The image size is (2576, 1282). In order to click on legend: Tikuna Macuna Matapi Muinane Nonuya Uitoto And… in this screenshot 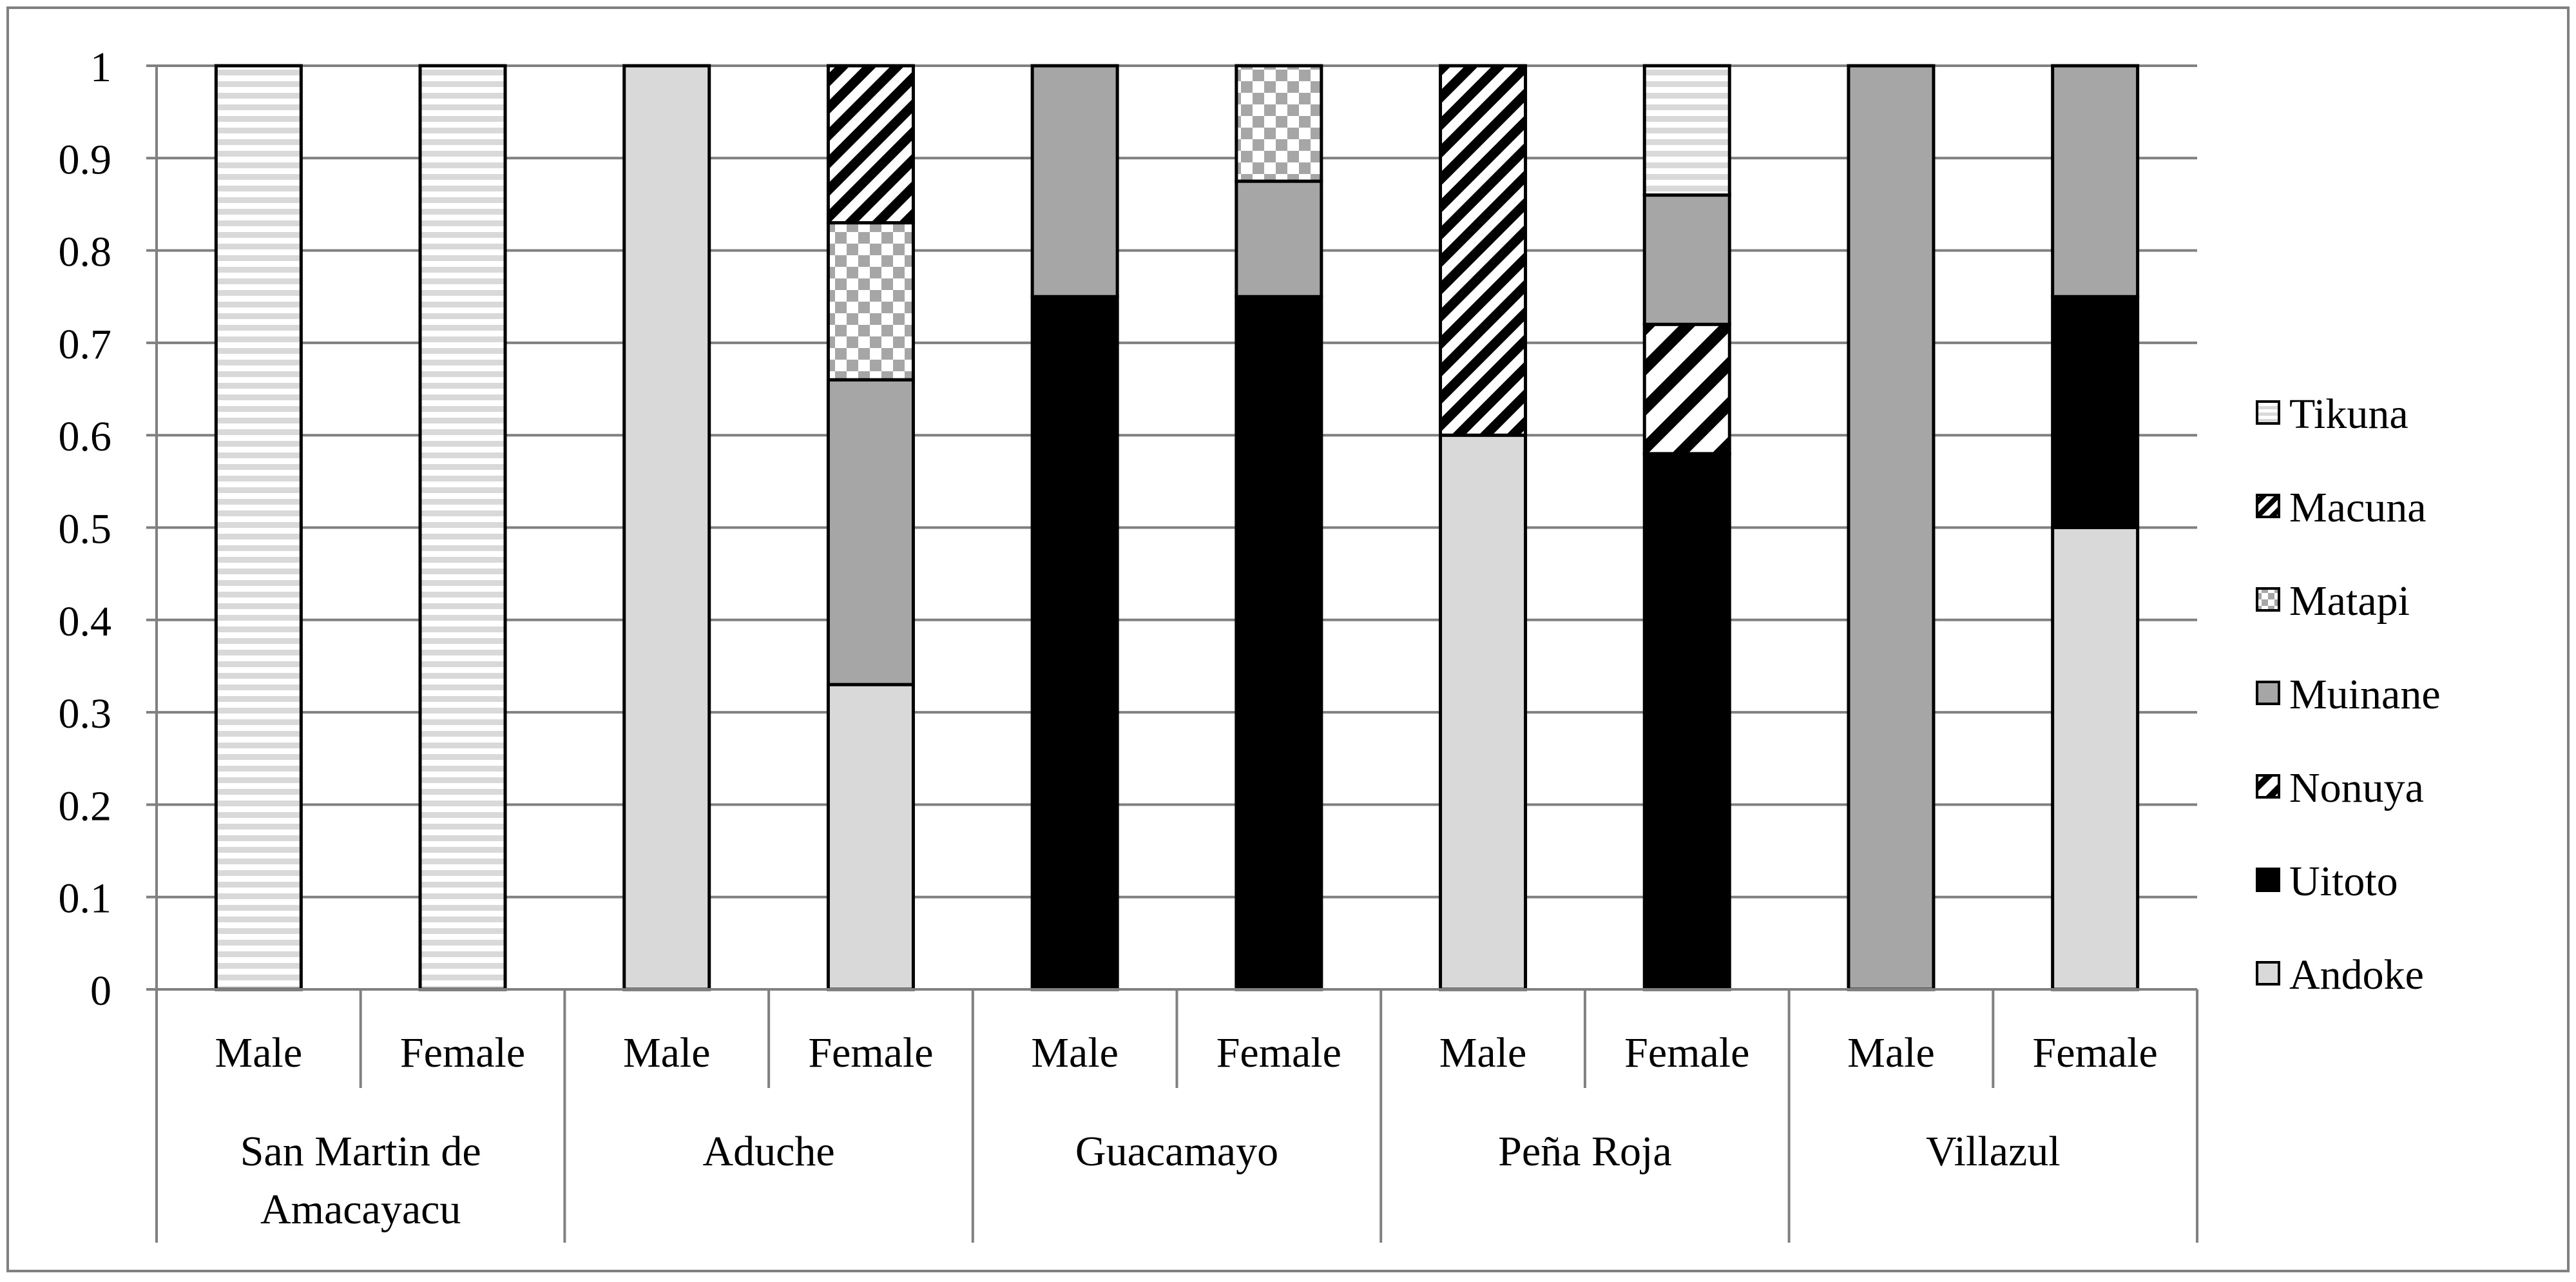, I will do `click(2349, 695)`.